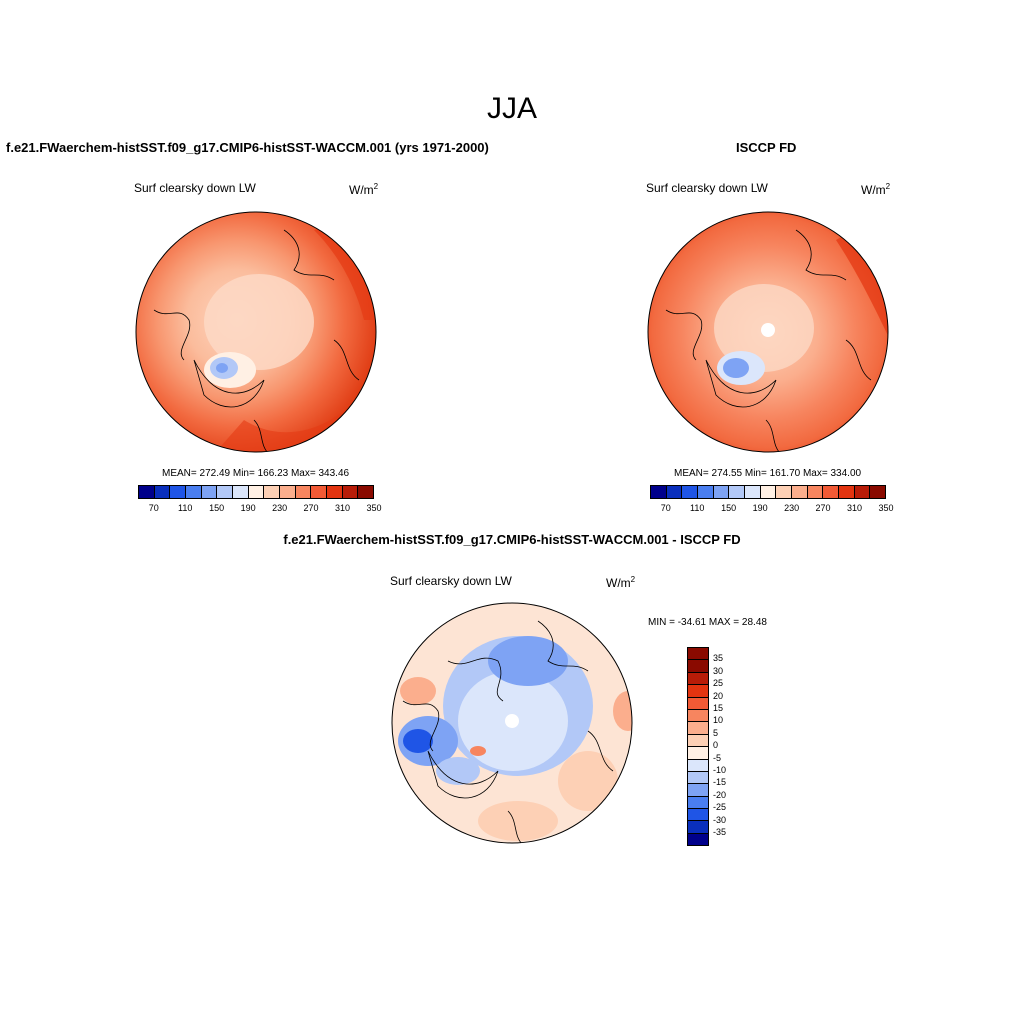  What do you see at coordinates (717, 757) in the screenshot?
I see `colorbar-tick-label: -5` at bounding box center [717, 757].